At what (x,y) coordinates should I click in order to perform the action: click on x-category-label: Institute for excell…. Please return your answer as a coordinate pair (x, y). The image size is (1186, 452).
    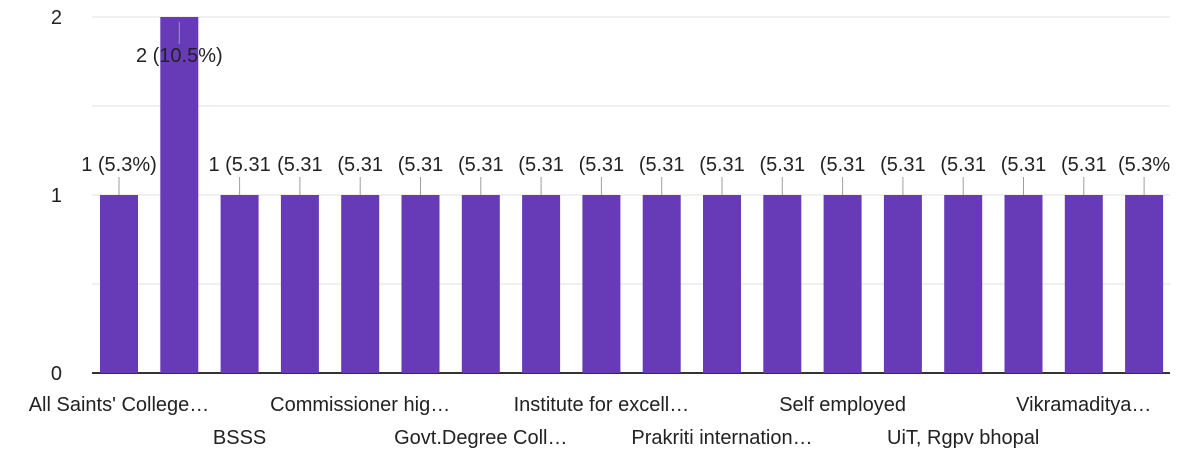
    Looking at the image, I should click on (602, 405).